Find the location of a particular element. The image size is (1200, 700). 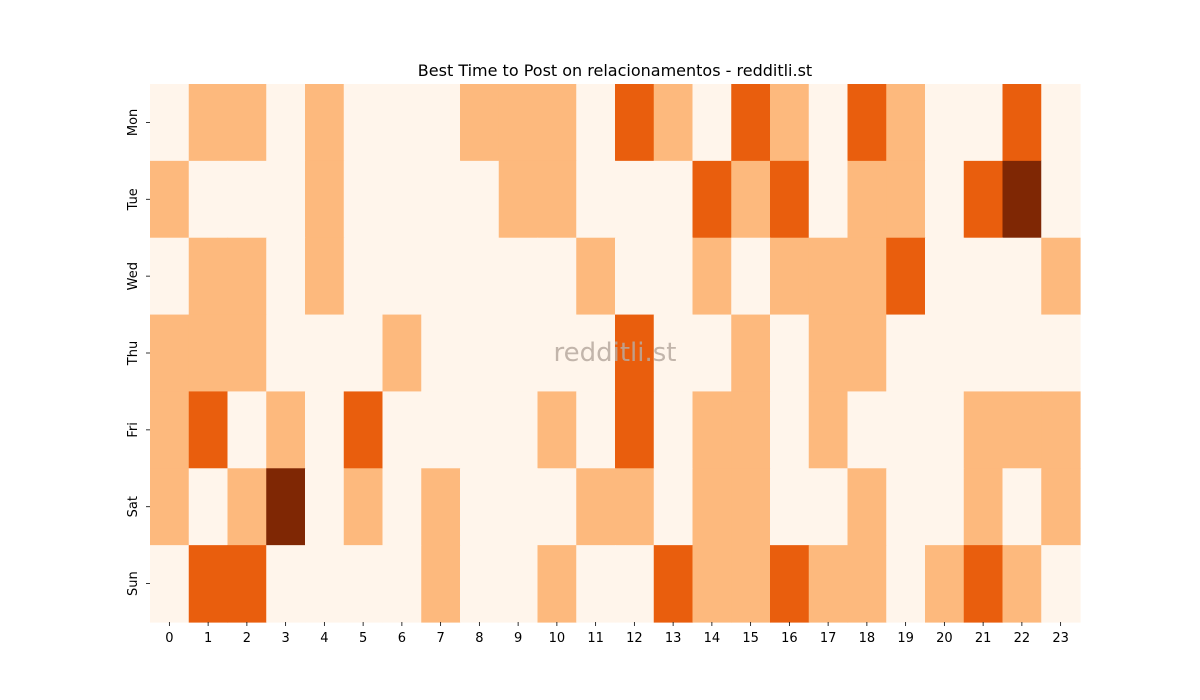

x-tick-label: 17 is located at coordinates (828, 638).